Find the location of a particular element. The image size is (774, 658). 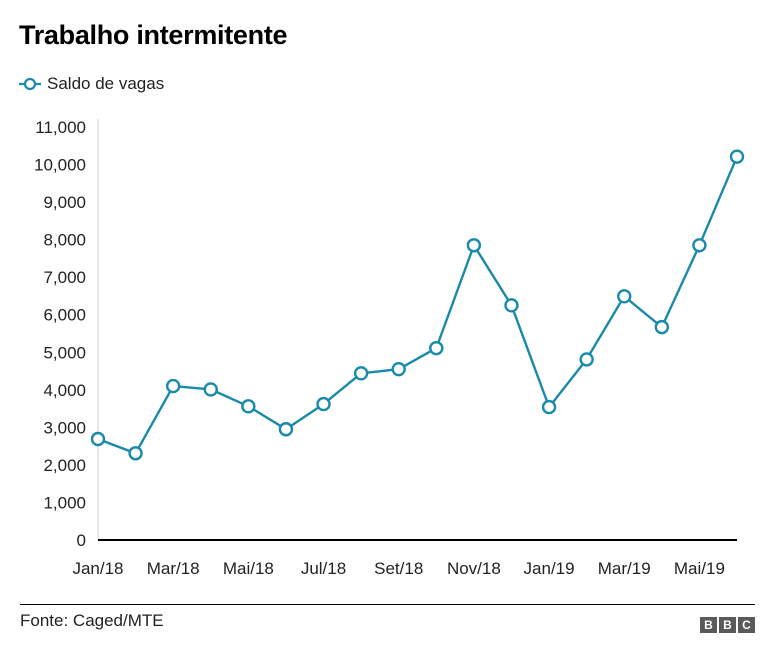

y-tick-label: 7,000 is located at coordinates (64, 277).